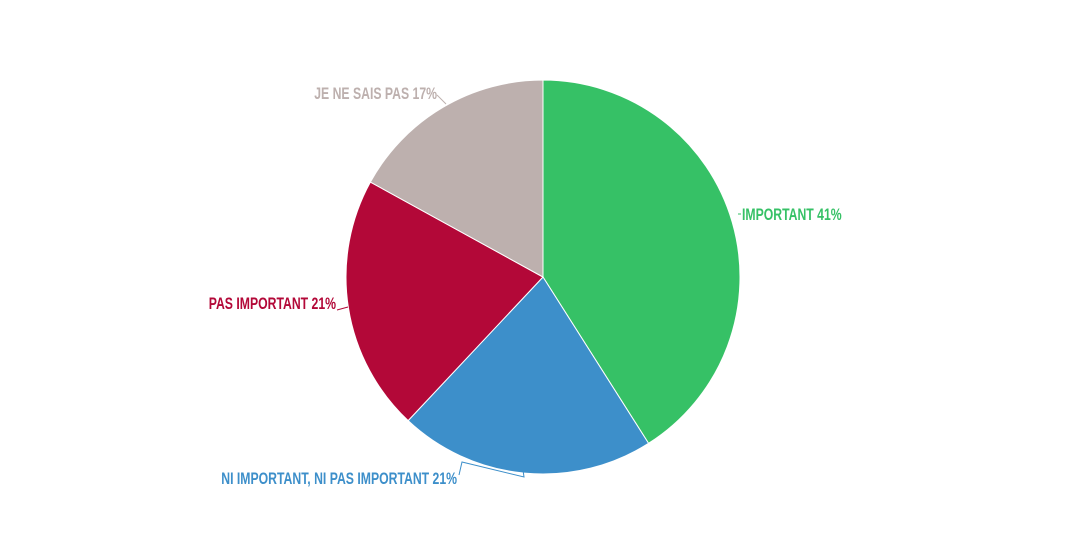  What do you see at coordinates (339, 479) in the screenshot?
I see `slice-label-2: NI IMPORTANT, NI PAS IMPORTANT 21%` at bounding box center [339, 479].